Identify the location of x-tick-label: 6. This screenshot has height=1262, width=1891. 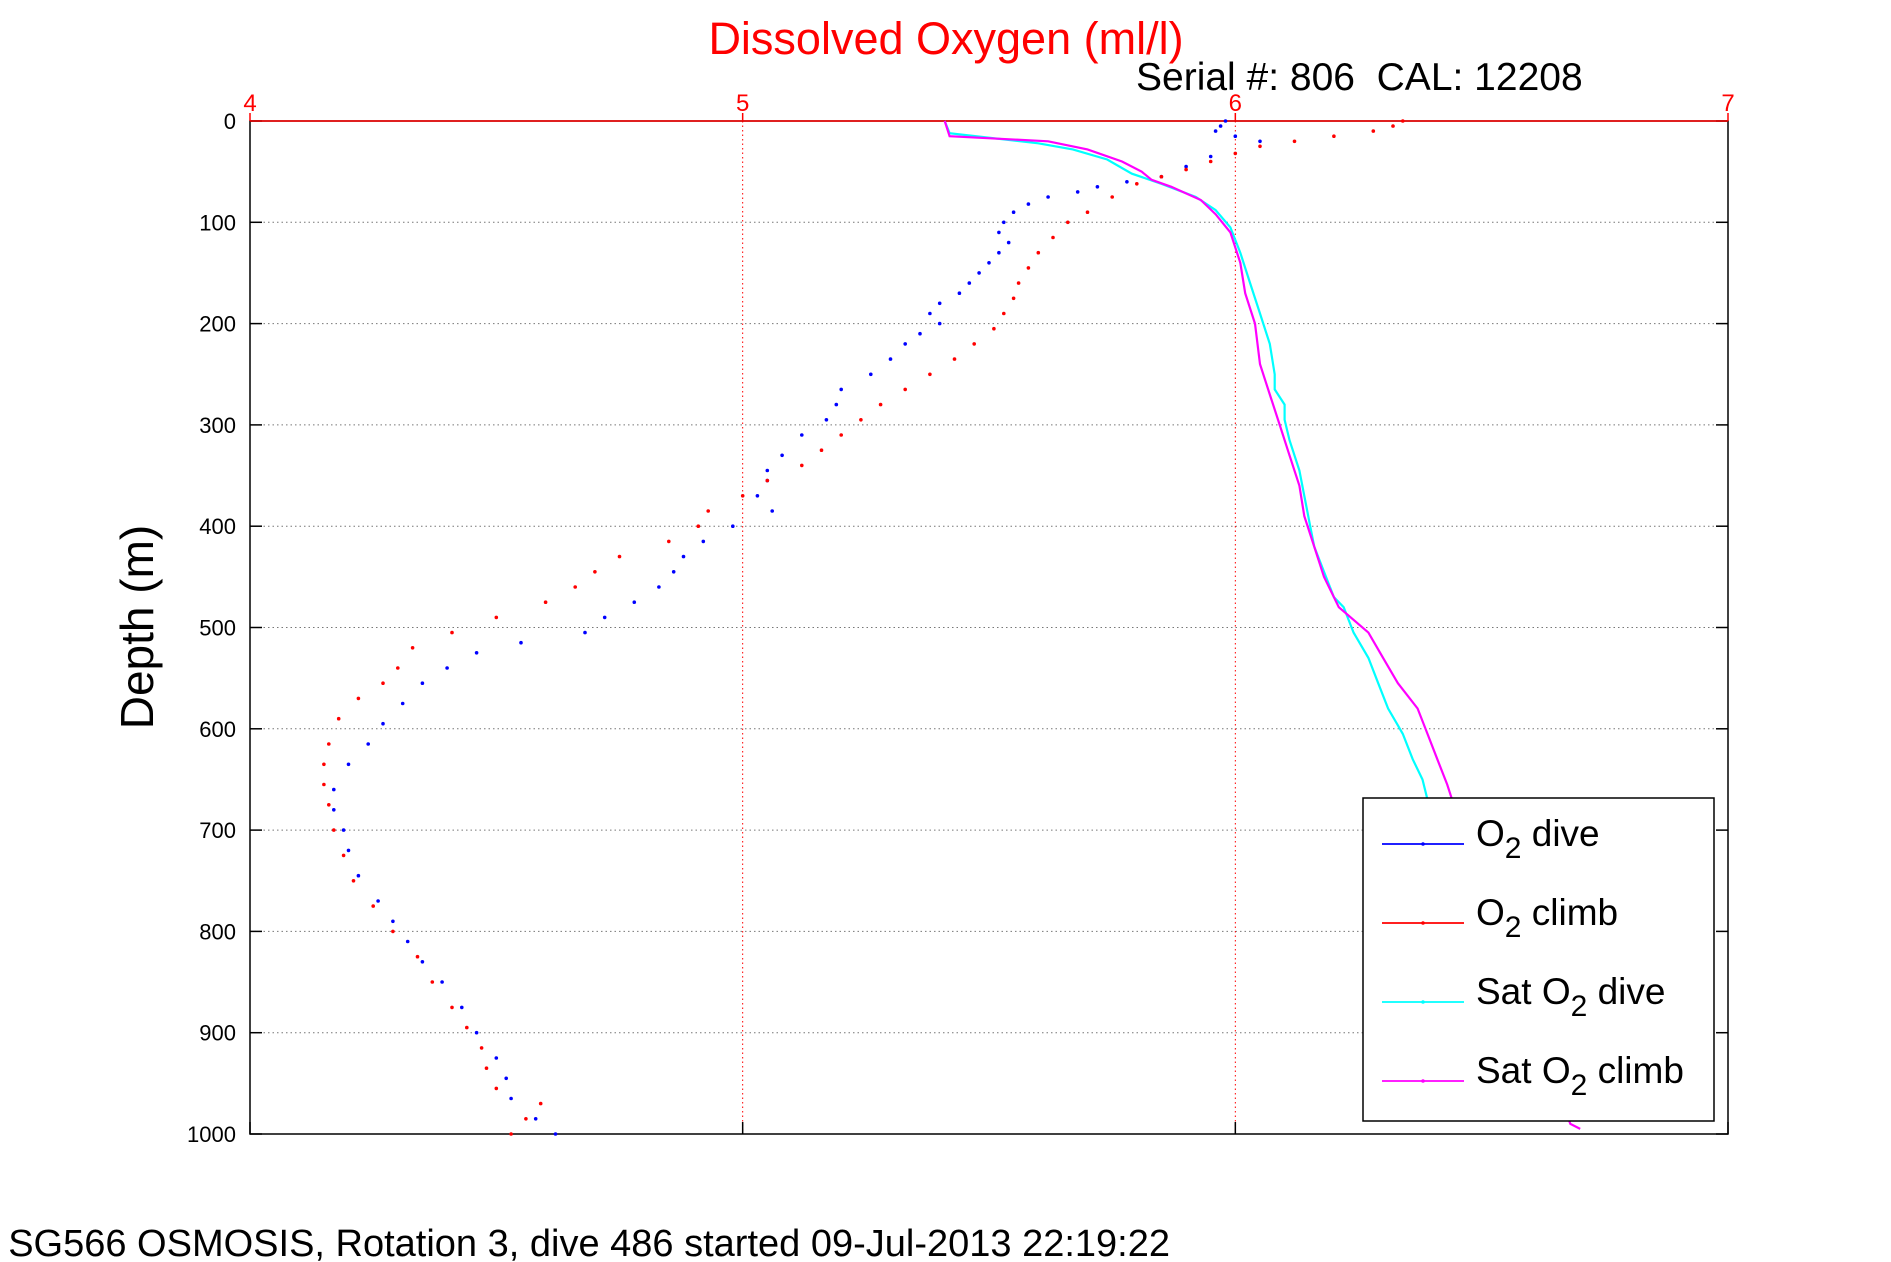
(1235, 103).